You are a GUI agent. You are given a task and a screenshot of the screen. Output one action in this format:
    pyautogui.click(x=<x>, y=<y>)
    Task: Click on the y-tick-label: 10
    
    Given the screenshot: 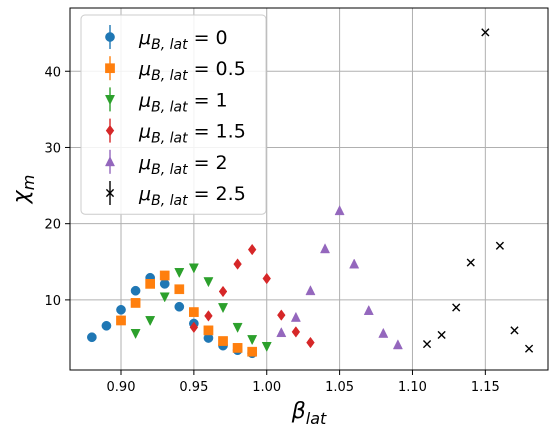 What is the action you would take?
    pyautogui.click(x=52, y=301)
    